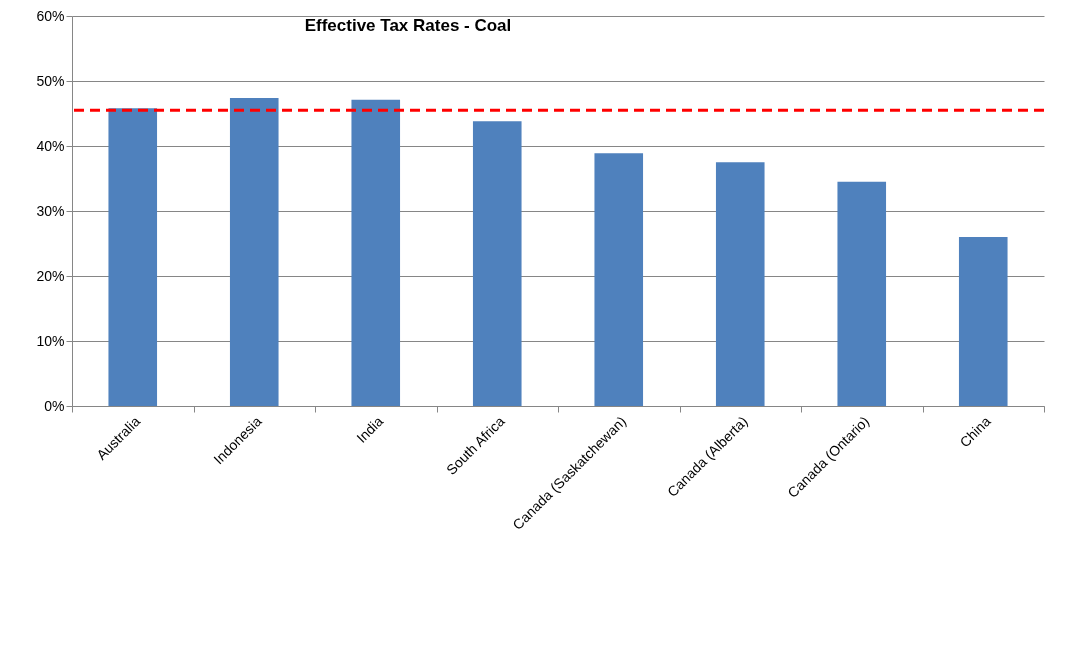 Image resolution: width=1092 pixels, height=658 pixels. I want to click on y-tick-label: 50%, so click(50, 80).